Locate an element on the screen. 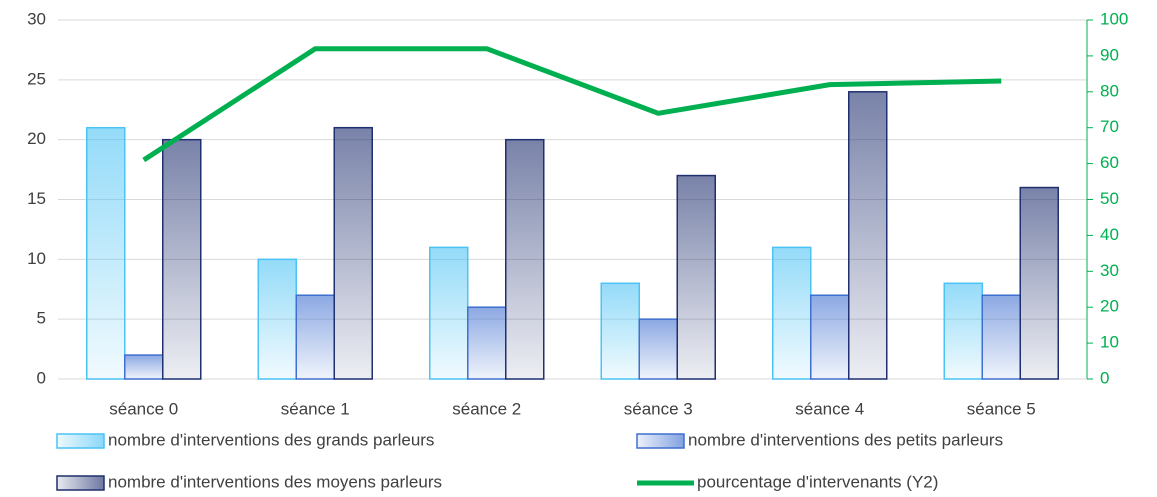 This screenshot has height=497, width=1157. y-tick-label: 25 is located at coordinates (36, 78).